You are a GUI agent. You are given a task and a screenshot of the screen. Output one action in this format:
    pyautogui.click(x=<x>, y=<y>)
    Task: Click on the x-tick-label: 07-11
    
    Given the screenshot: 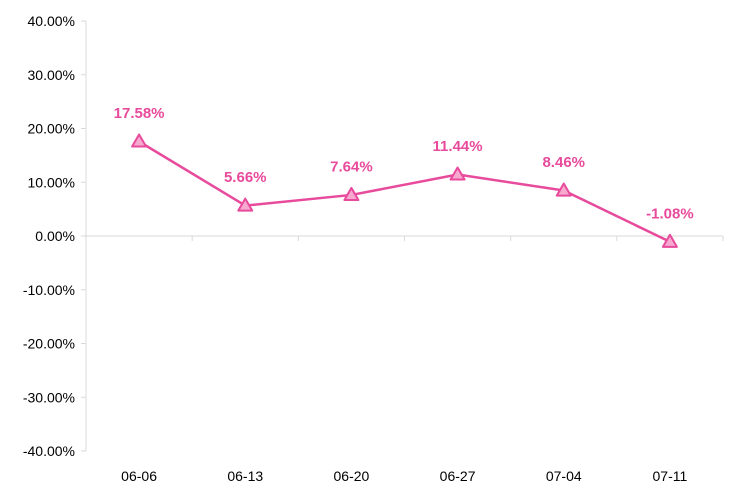 What is the action you would take?
    pyautogui.click(x=670, y=476)
    